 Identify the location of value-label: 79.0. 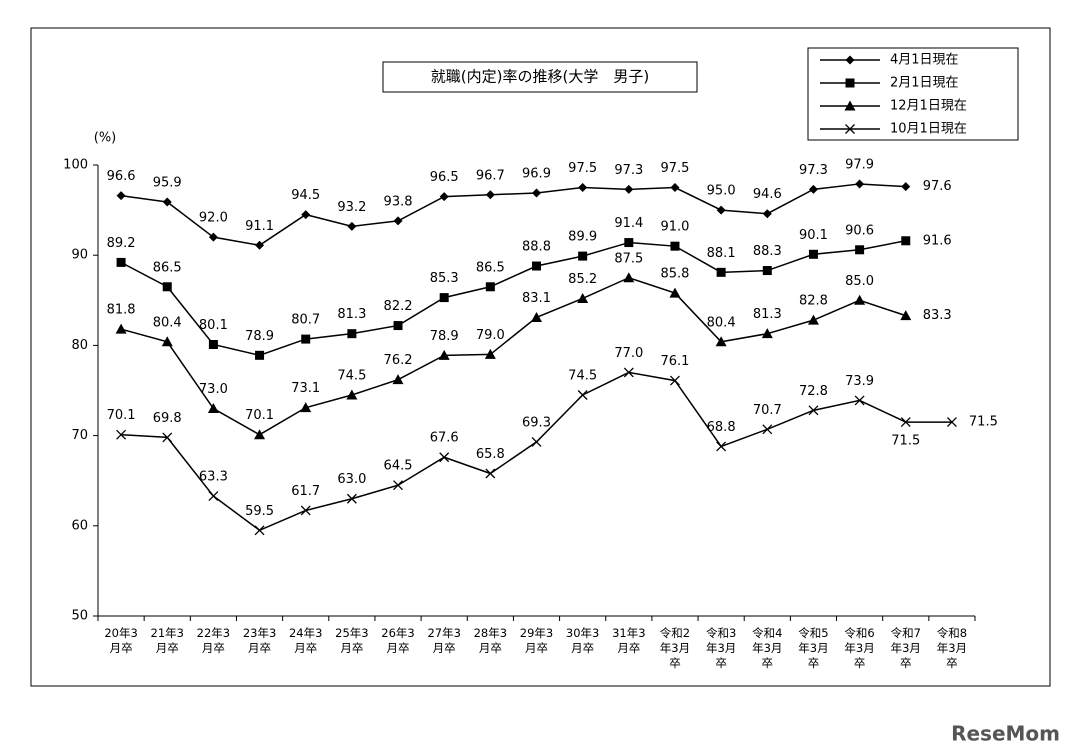
(490, 335).